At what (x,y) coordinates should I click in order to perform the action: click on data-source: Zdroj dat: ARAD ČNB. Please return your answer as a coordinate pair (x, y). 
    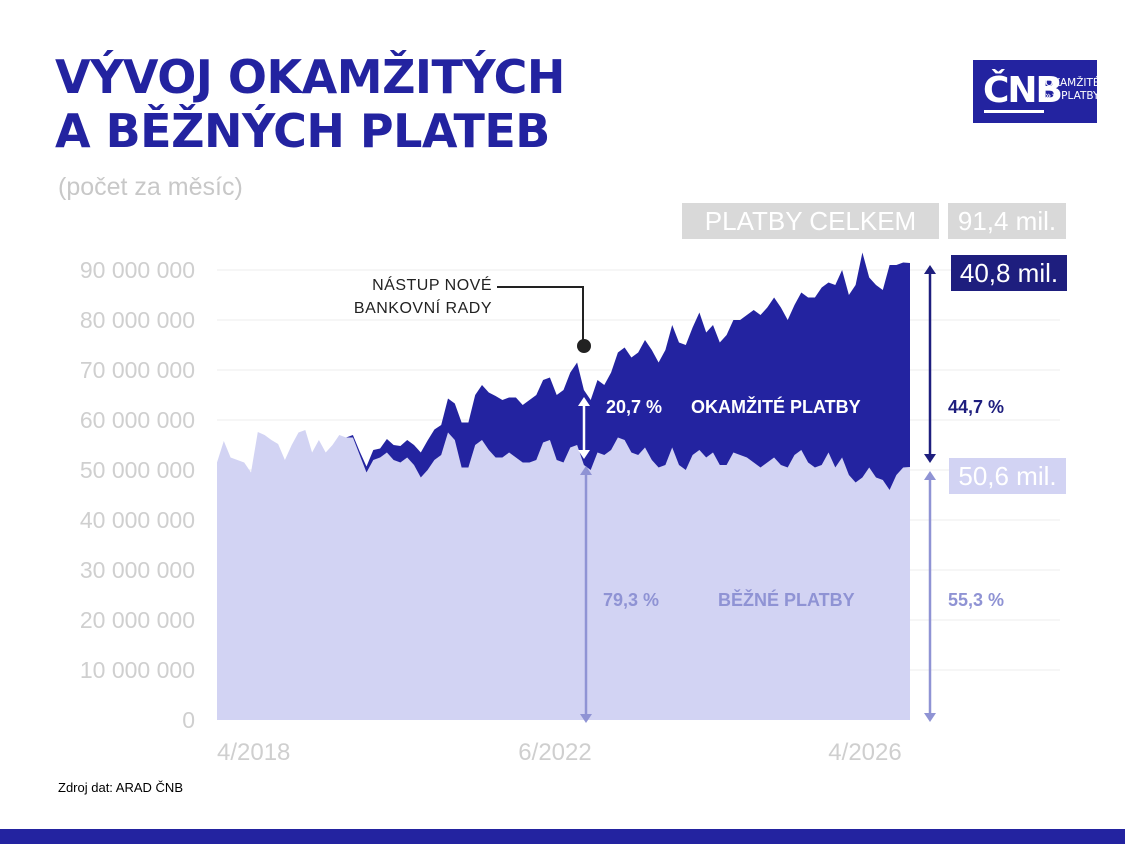
    Looking at the image, I should click on (120, 787).